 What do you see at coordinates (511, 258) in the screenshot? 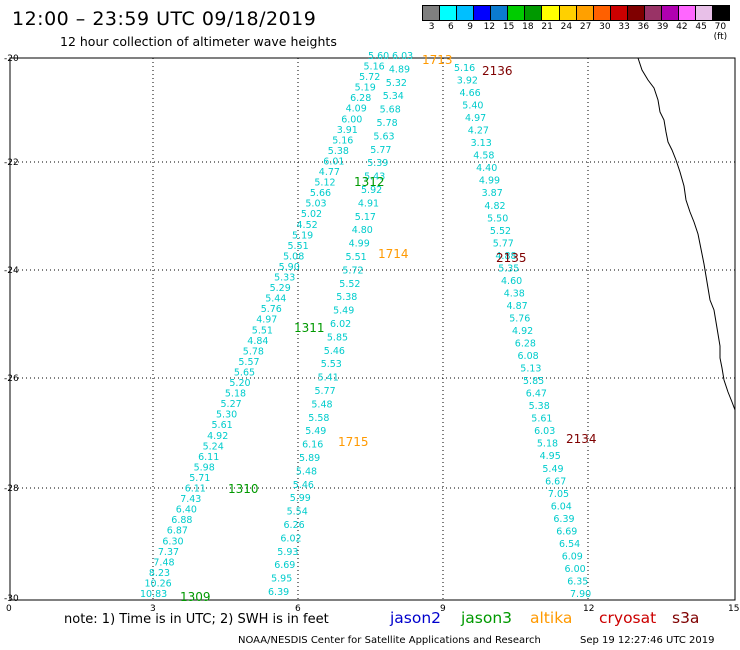
I see `pass-number-label: 2135` at bounding box center [511, 258].